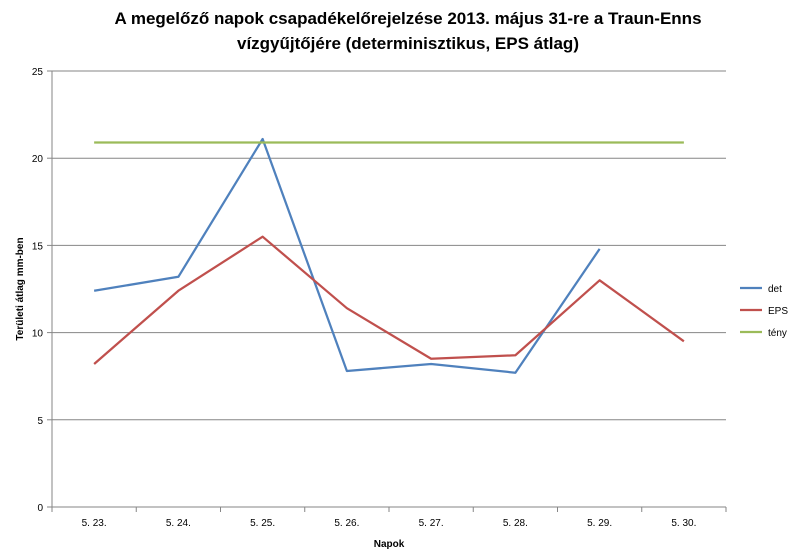  I want to click on x-axis-label: Napok, so click(389, 544).